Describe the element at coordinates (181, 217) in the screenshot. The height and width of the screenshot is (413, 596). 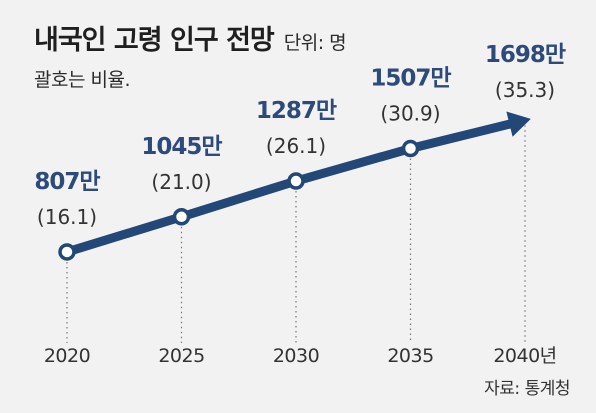
I see `data-point-2025` at that location.